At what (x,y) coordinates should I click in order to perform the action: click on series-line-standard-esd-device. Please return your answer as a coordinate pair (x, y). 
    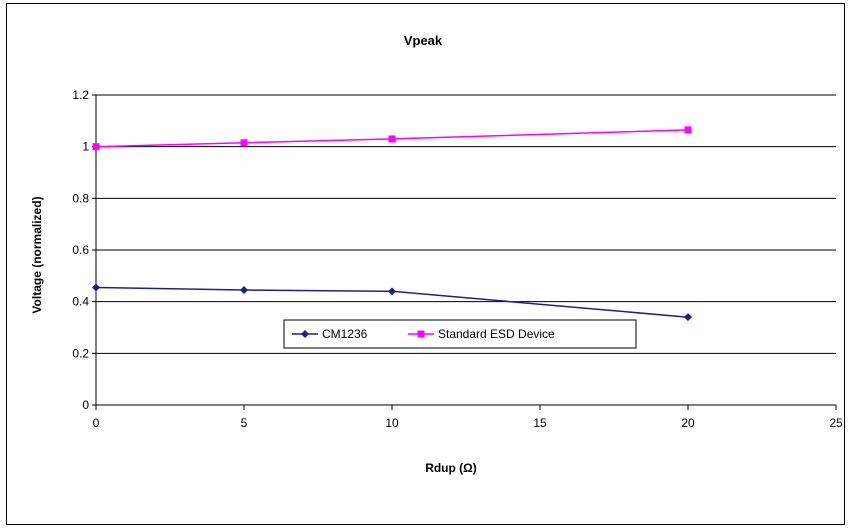
    Looking at the image, I should click on (392, 138).